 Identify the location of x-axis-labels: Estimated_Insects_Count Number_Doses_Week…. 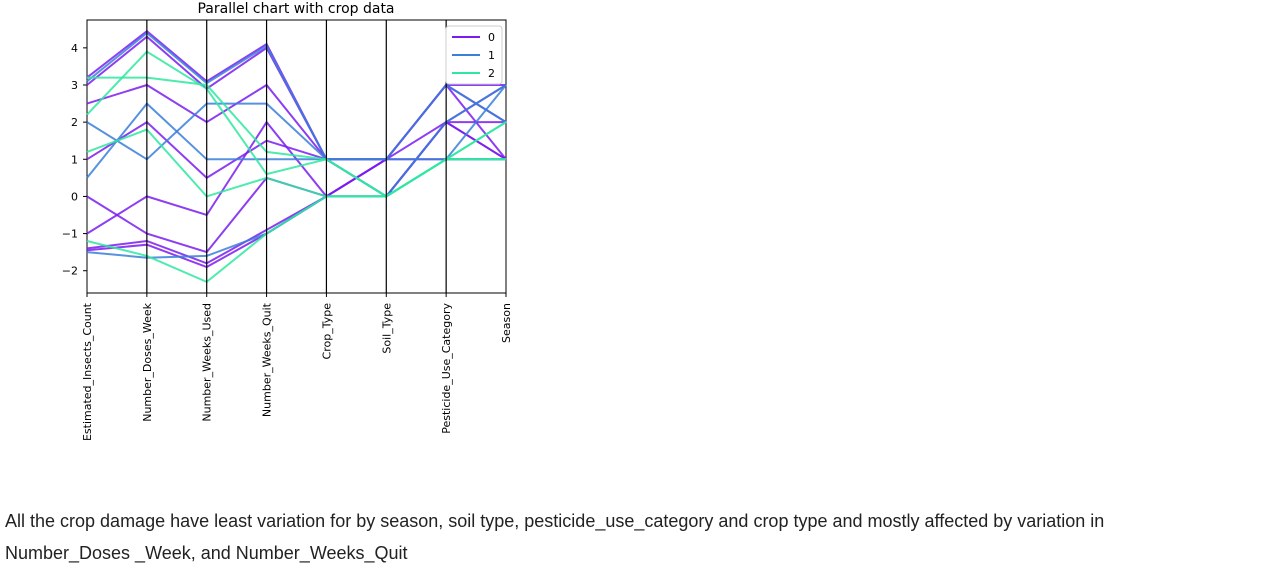
(297, 367).